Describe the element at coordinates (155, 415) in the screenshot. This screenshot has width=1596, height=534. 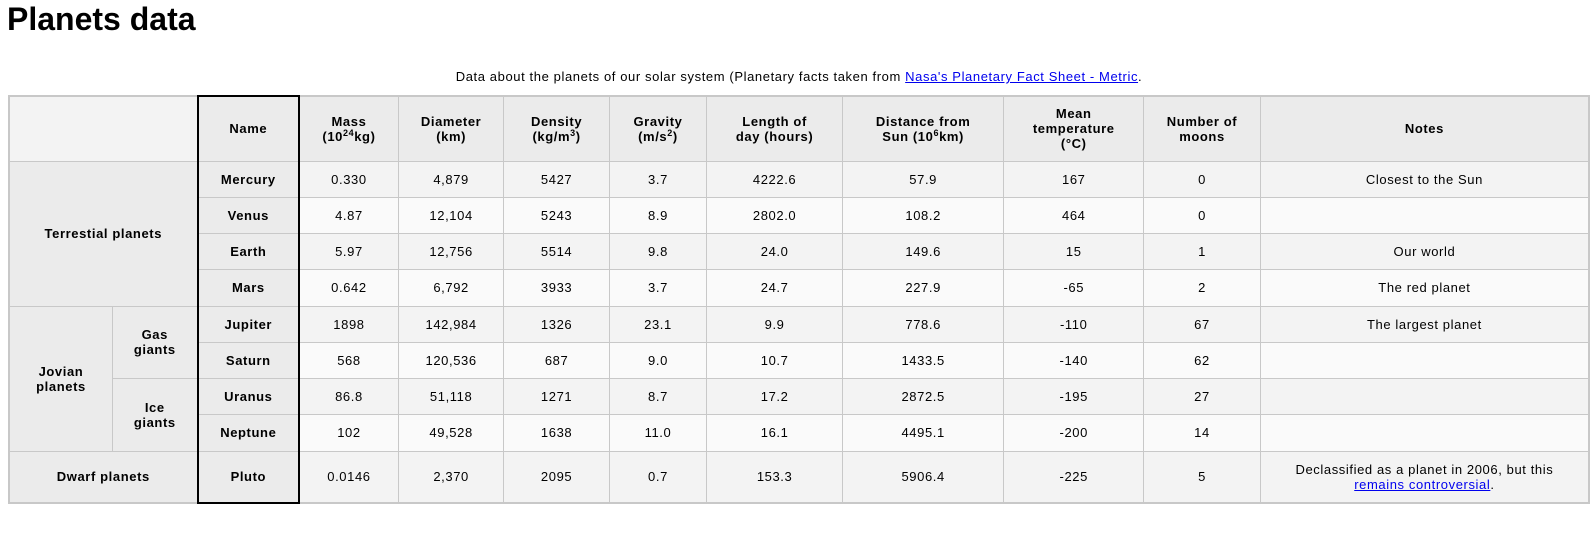
I see `subgroup-ice-giants: Ice giants` at that location.